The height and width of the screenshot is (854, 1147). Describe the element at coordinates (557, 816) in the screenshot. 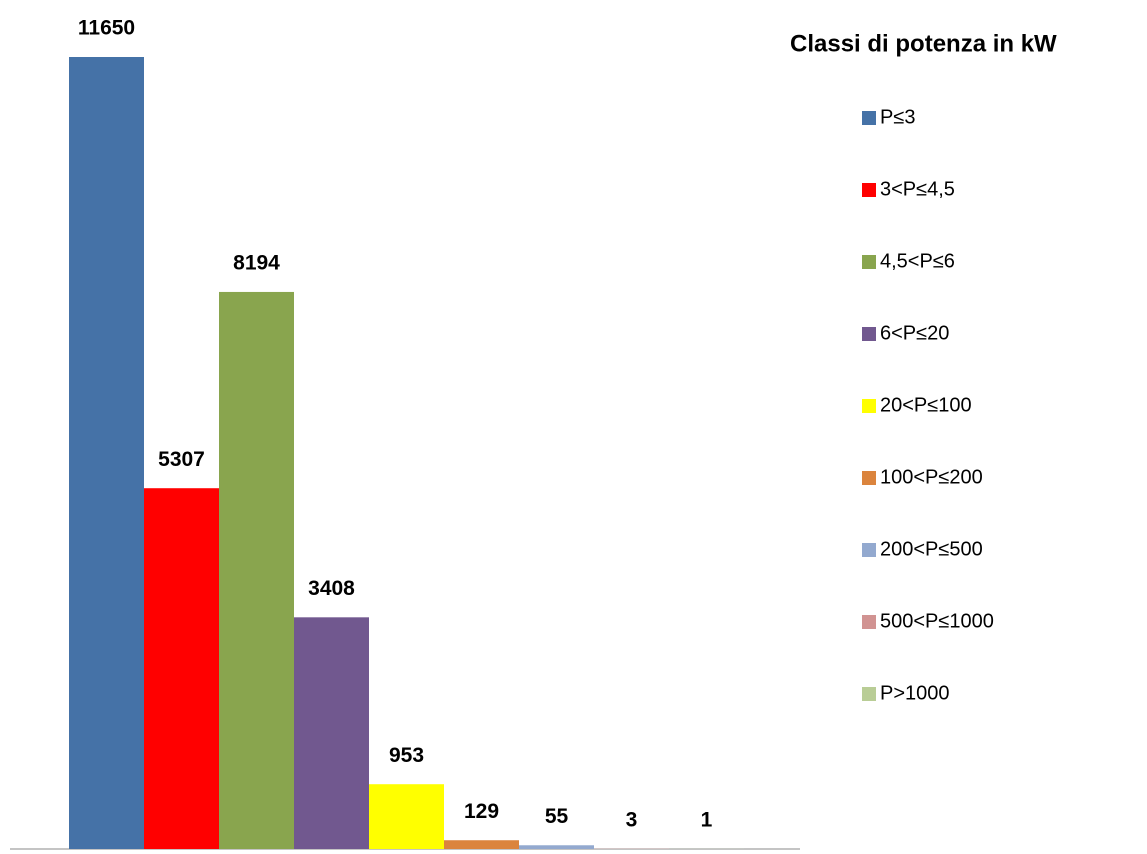

I see `value-label: 55` at that location.